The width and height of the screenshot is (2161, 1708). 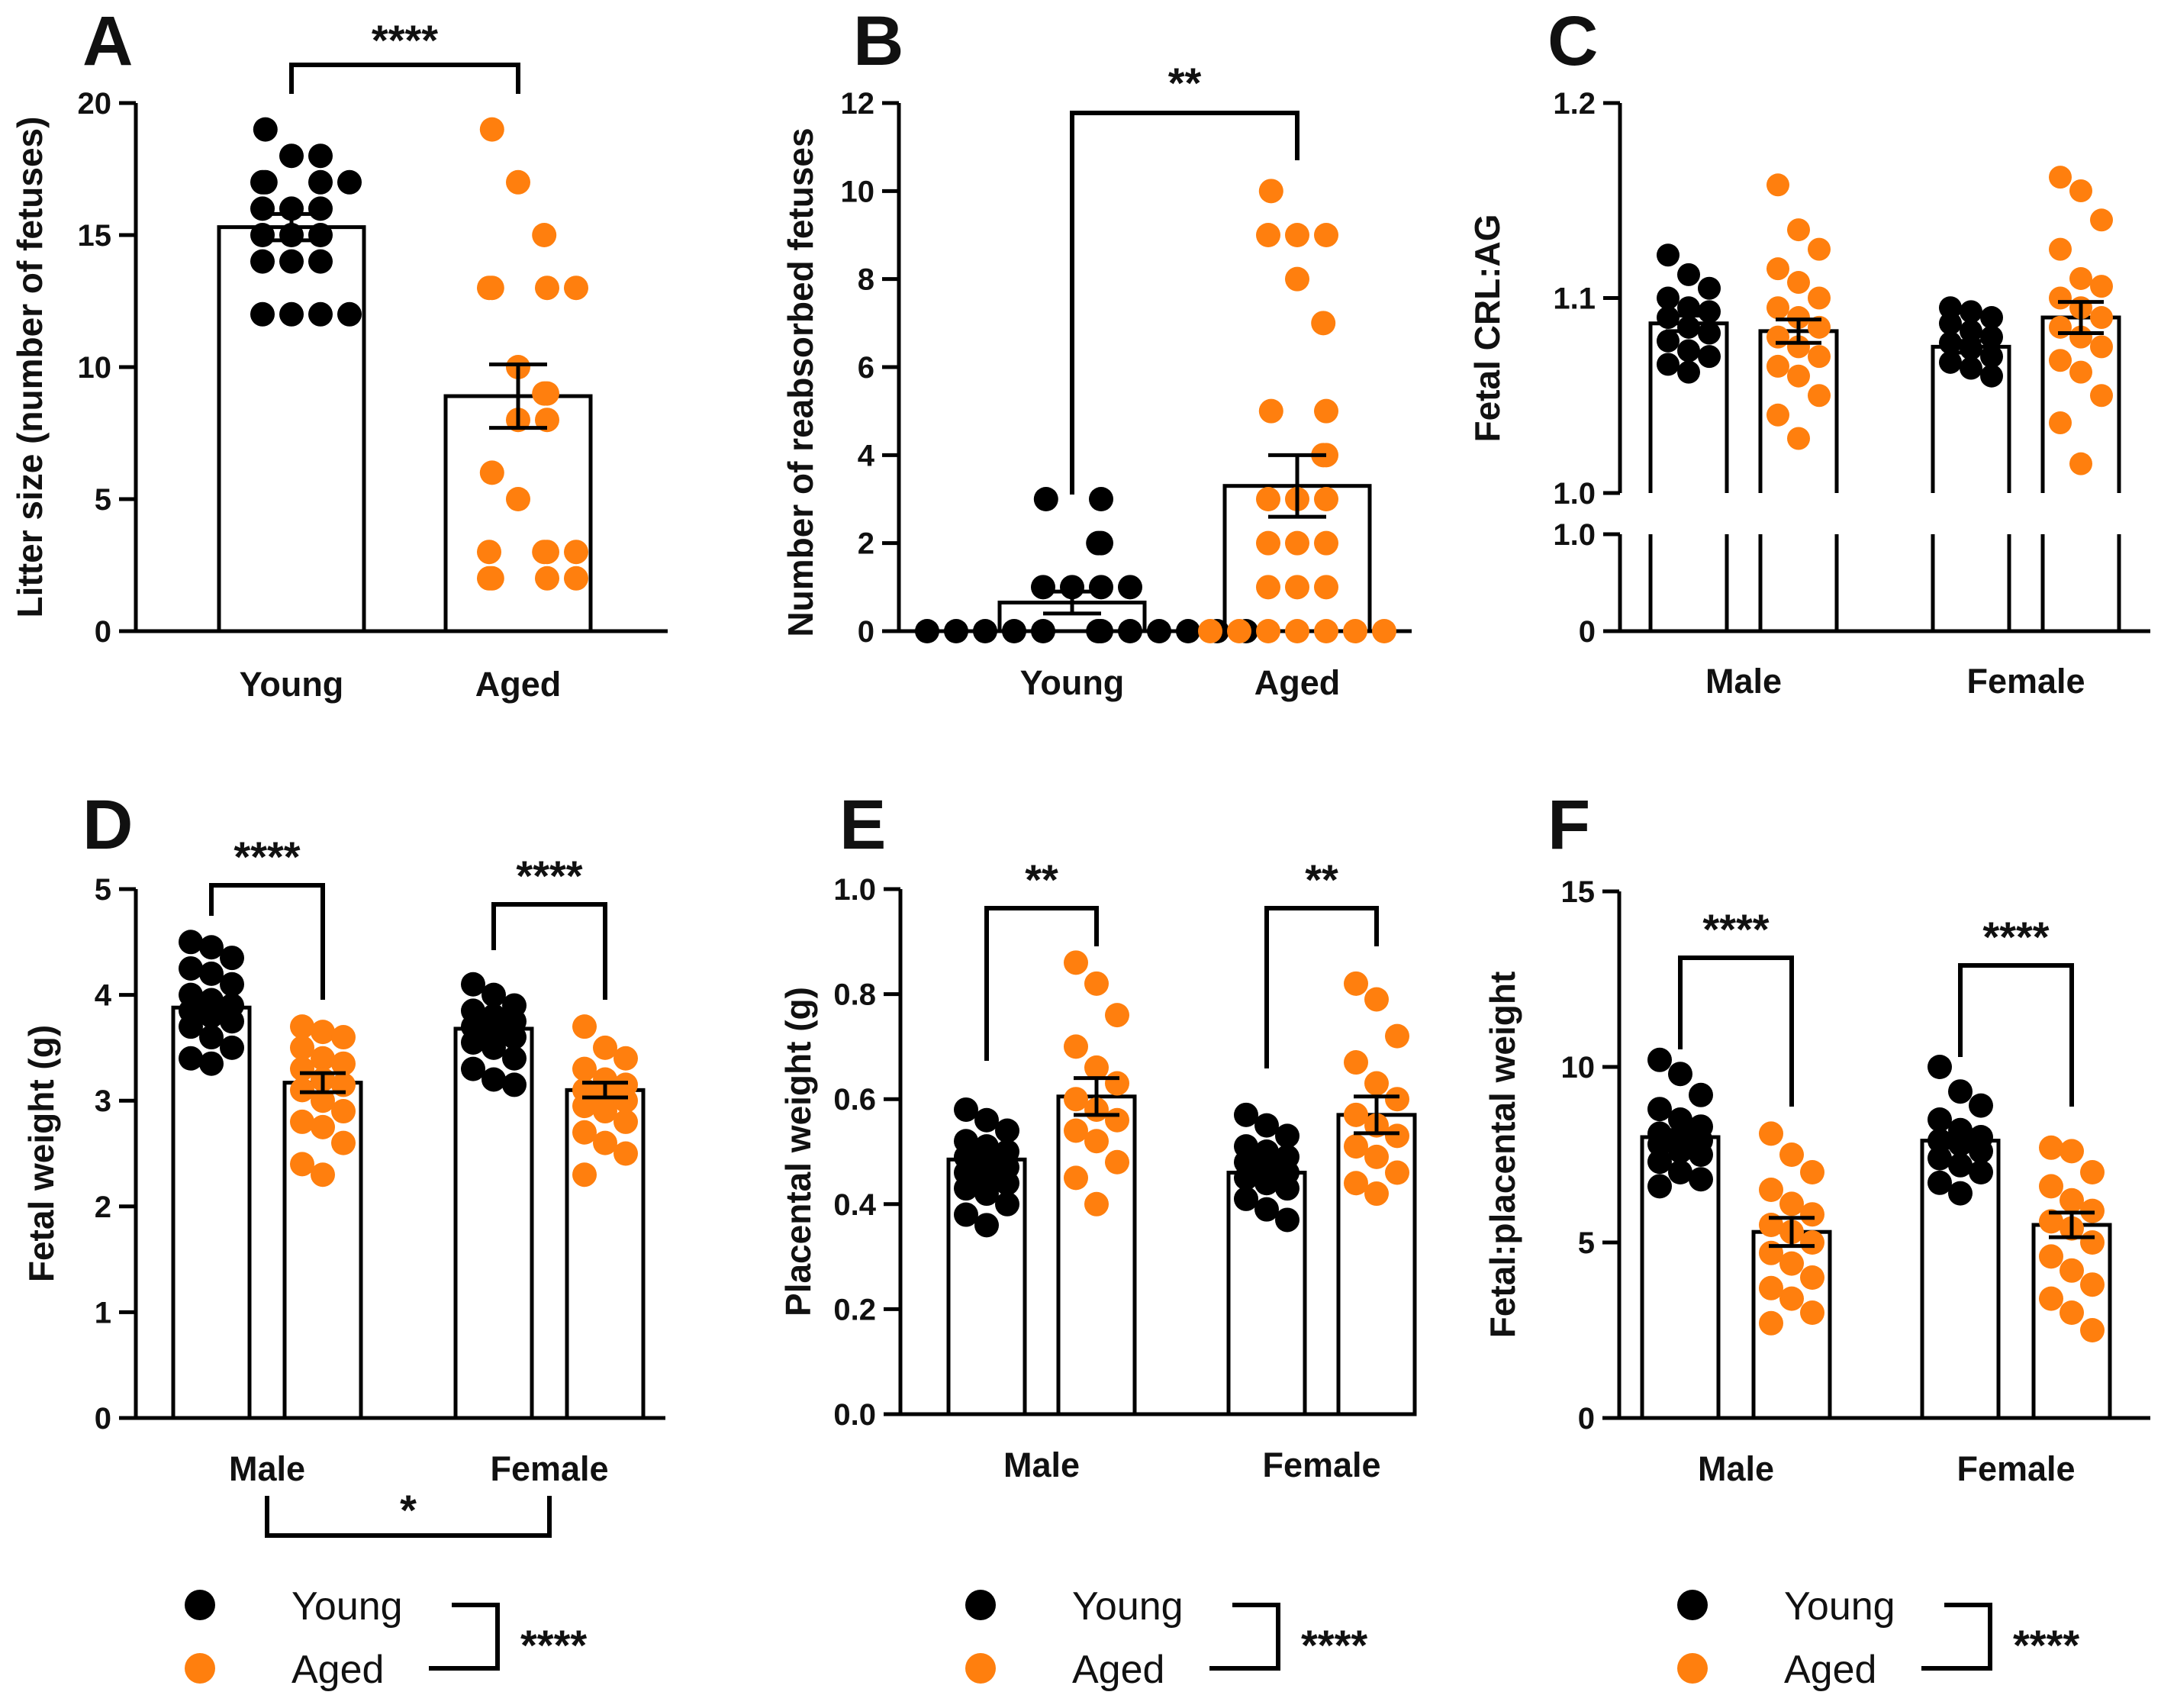 I want to click on panel-b-yaxis-tick-label-2: 4, so click(x=866, y=455).